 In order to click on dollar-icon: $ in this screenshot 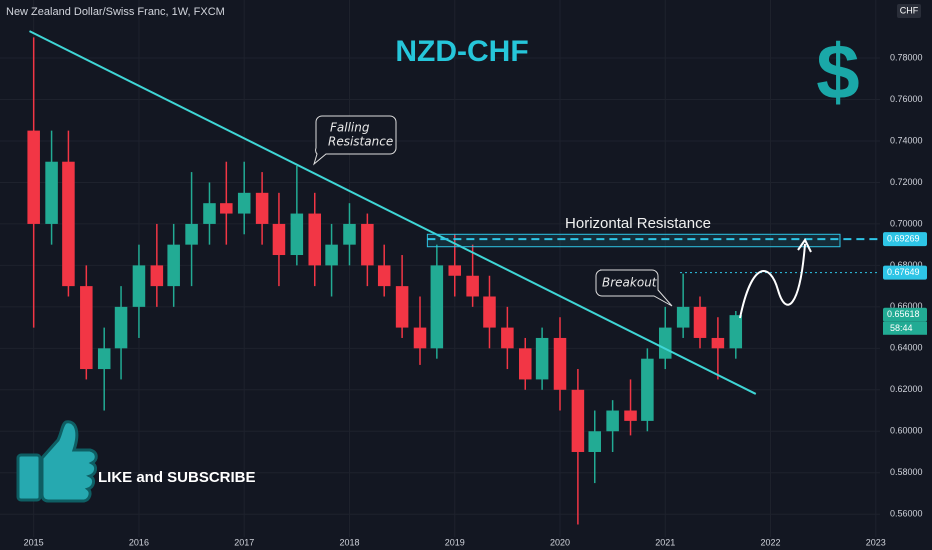, I will do `click(837, 72)`.